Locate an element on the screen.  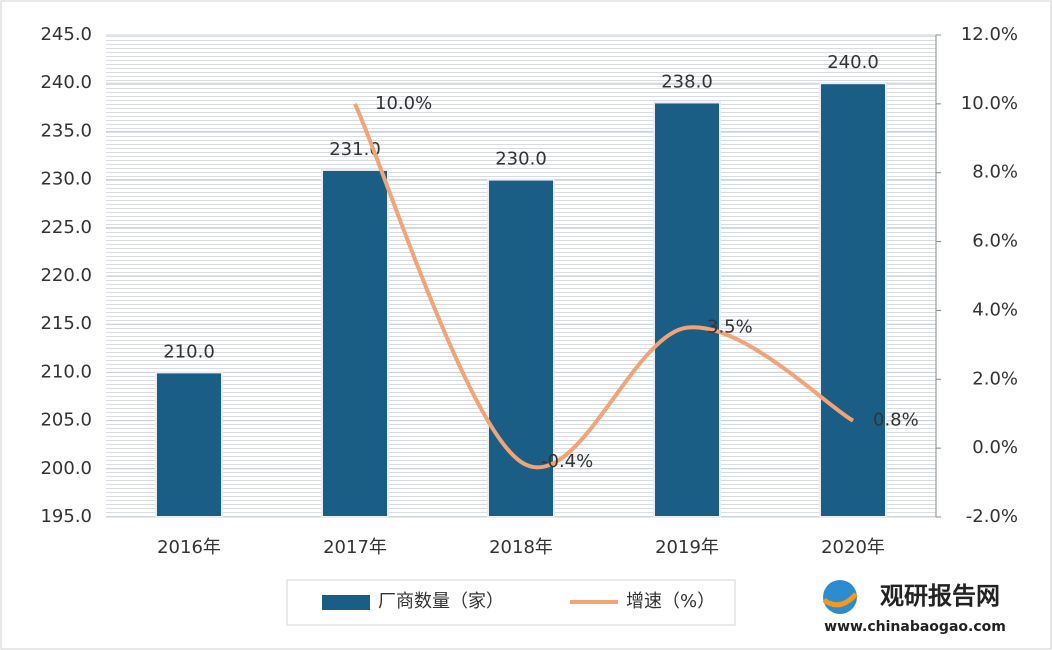
watermark: 观研报告网 www.chinabaogao.com is located at coordinates (914, 607).